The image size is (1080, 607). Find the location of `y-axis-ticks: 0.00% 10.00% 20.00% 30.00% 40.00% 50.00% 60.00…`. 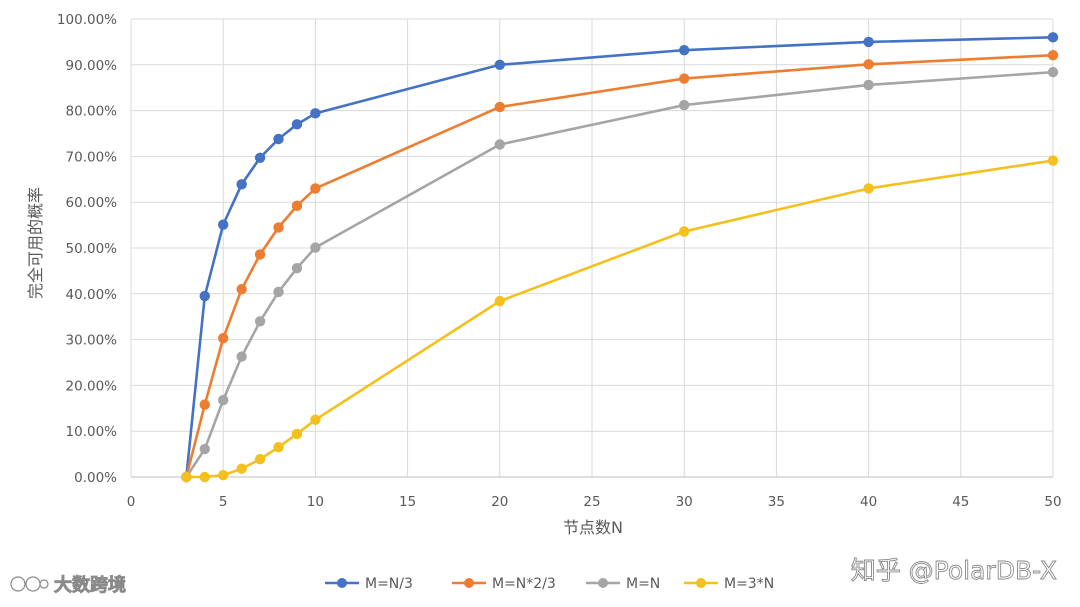

y-axis-ticks: 0.00% 10.00% 20.00% 30.00% 40.00% 50.00% 60.00… is located at coordinates (87, 249).